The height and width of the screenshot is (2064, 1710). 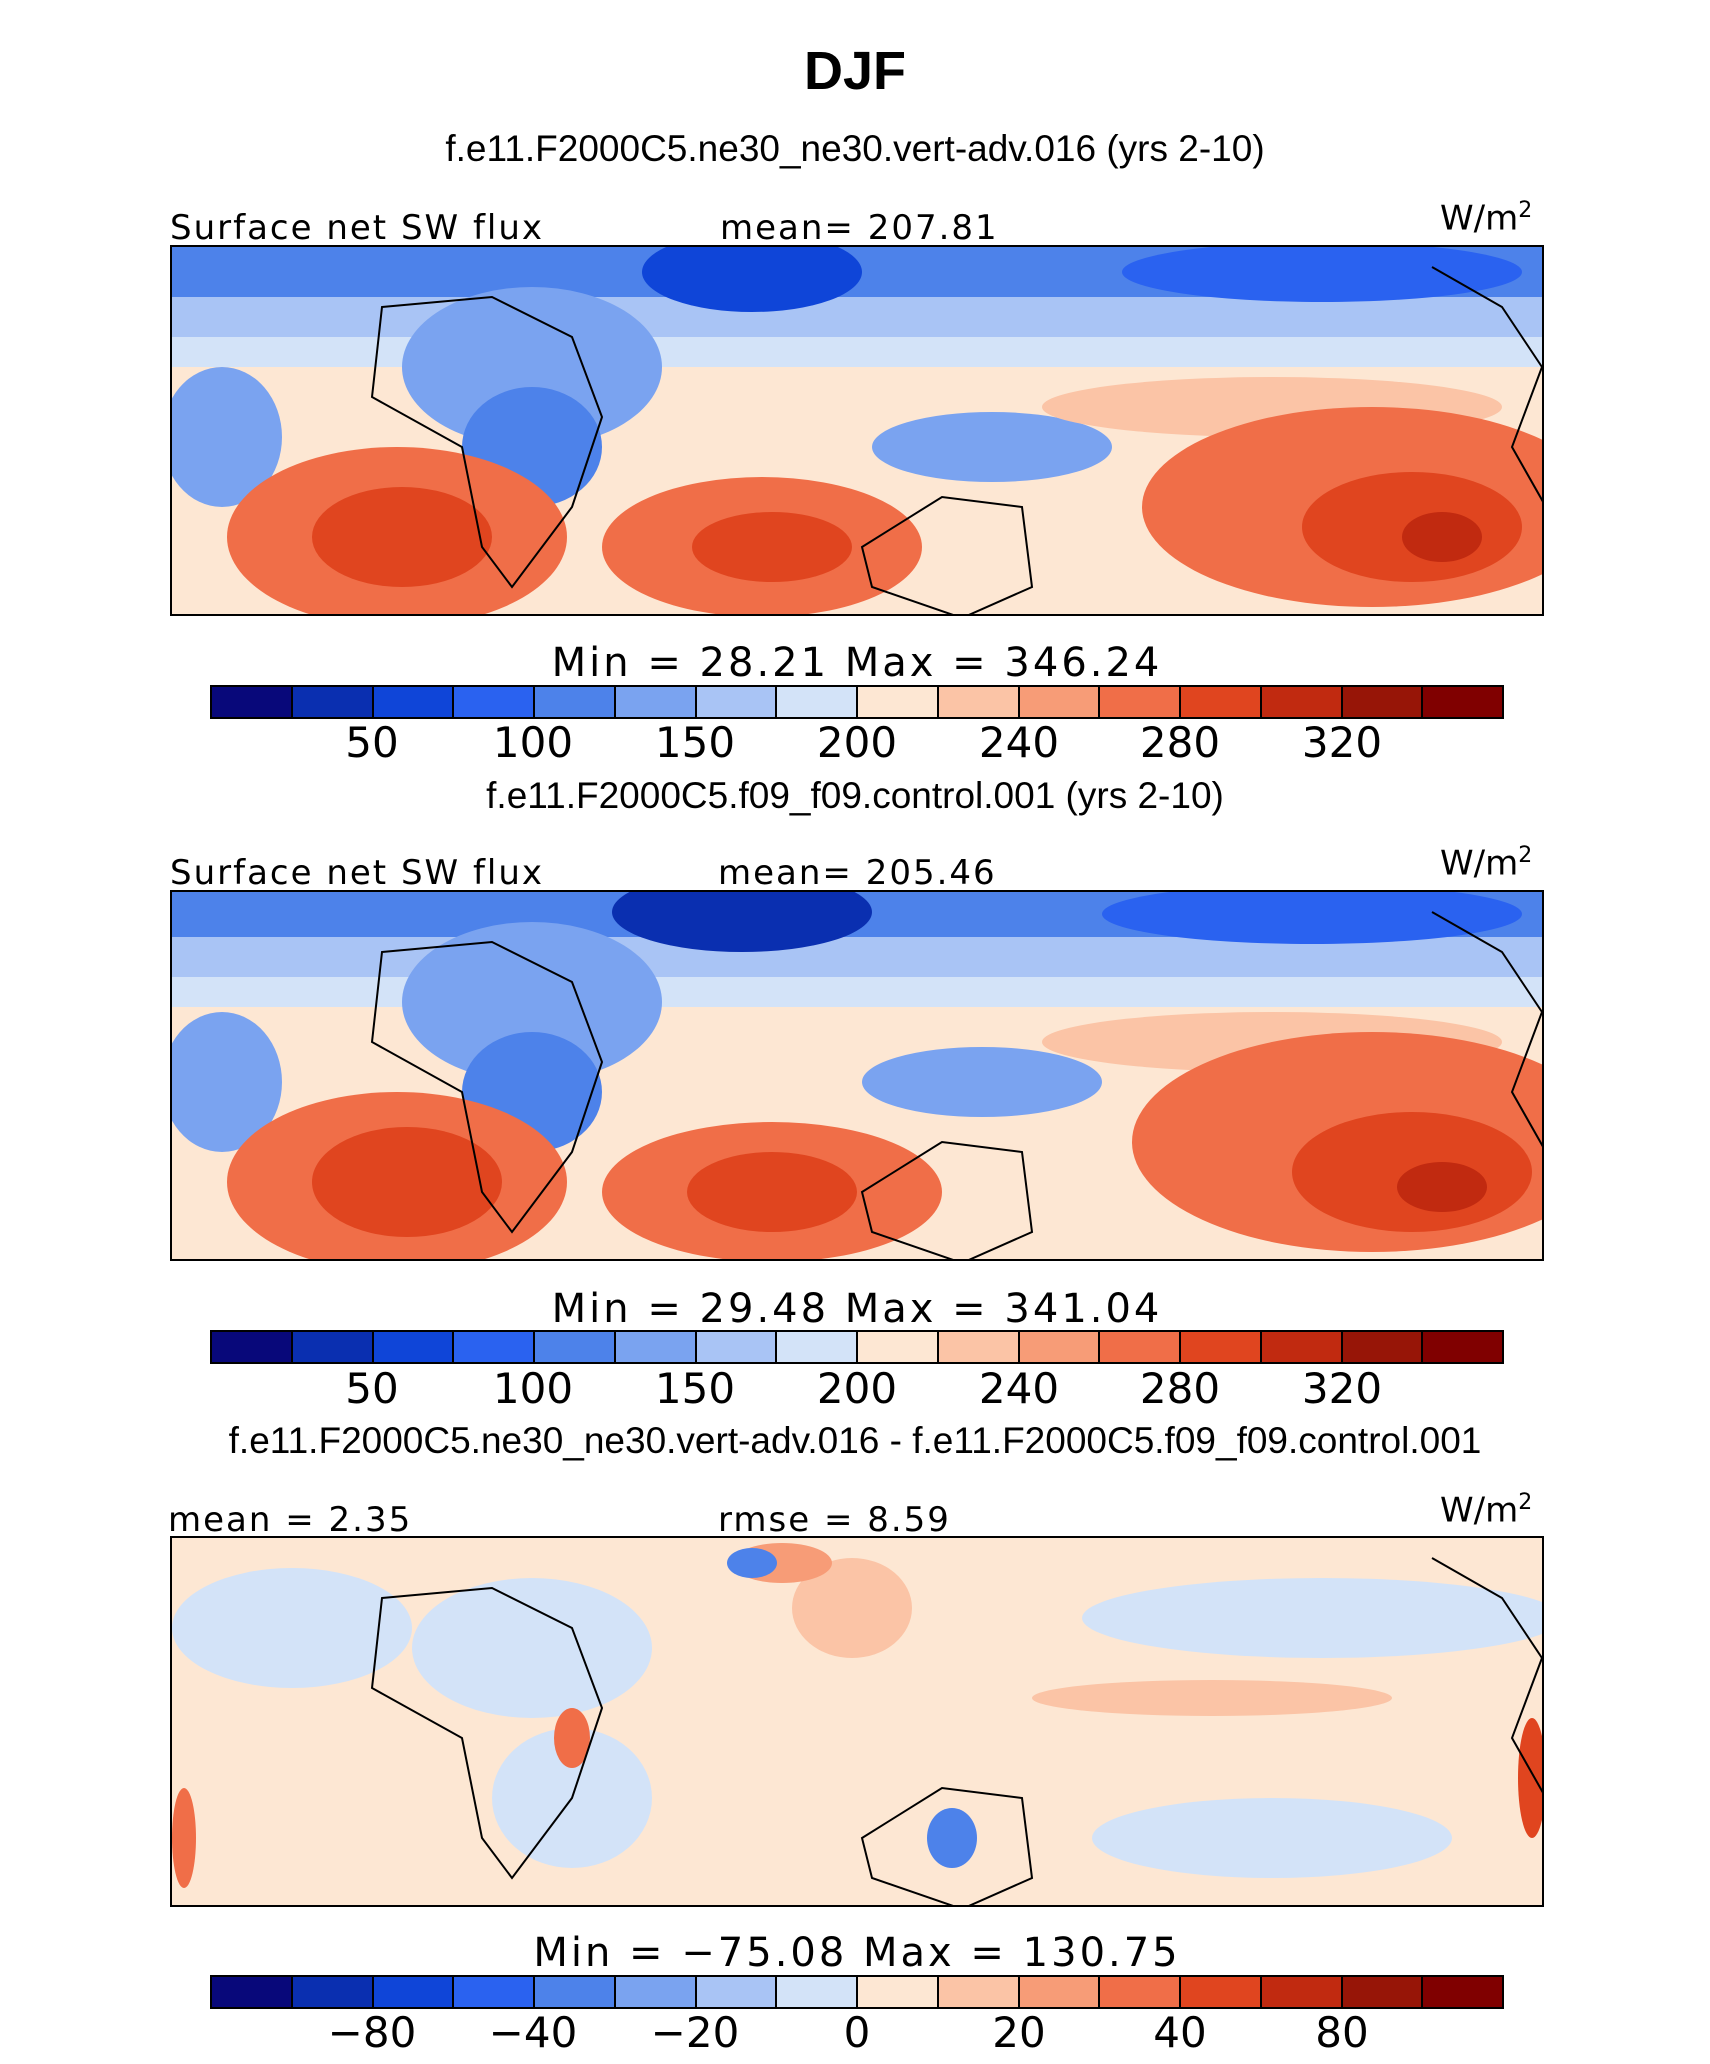 What do you see at coordinates (857, 663) in the screenshot?
I see `panel-1-minmax: Min = 28.21 Max = 346.24` at bounding box center [857, 663].